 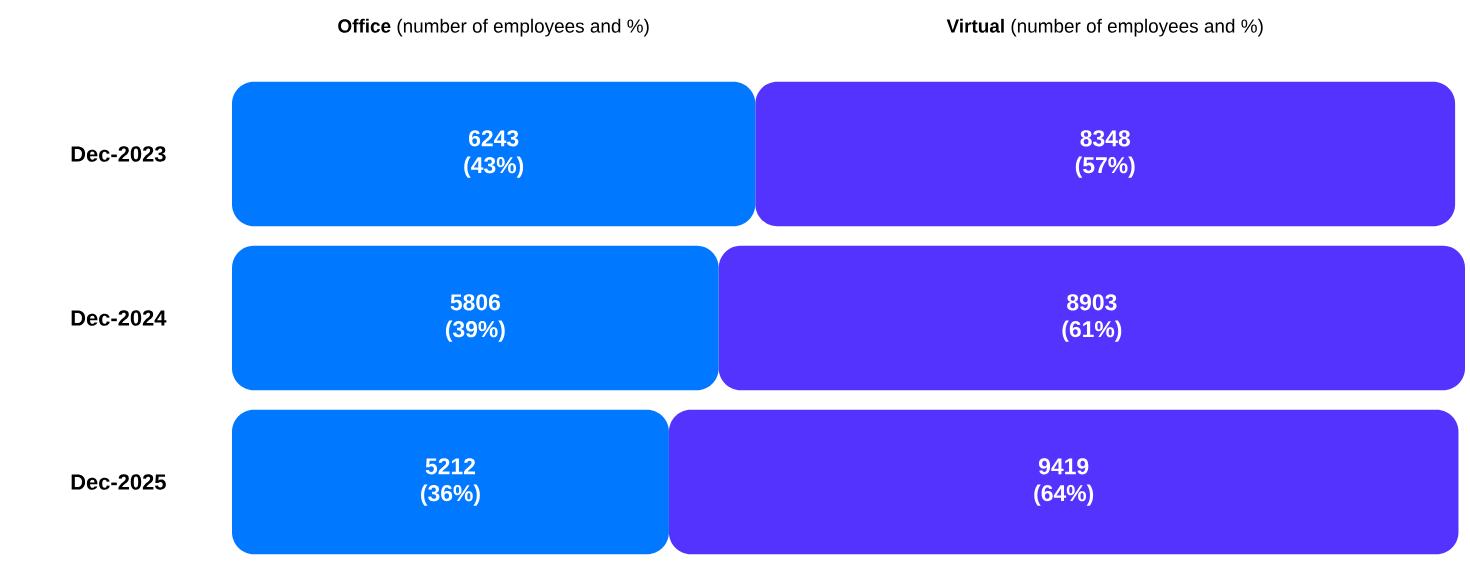 What do you see at coordinates (118, 482) in the screenshot?
I see `y-tick-label: Dec-2025` at bounding box center [118, 482].